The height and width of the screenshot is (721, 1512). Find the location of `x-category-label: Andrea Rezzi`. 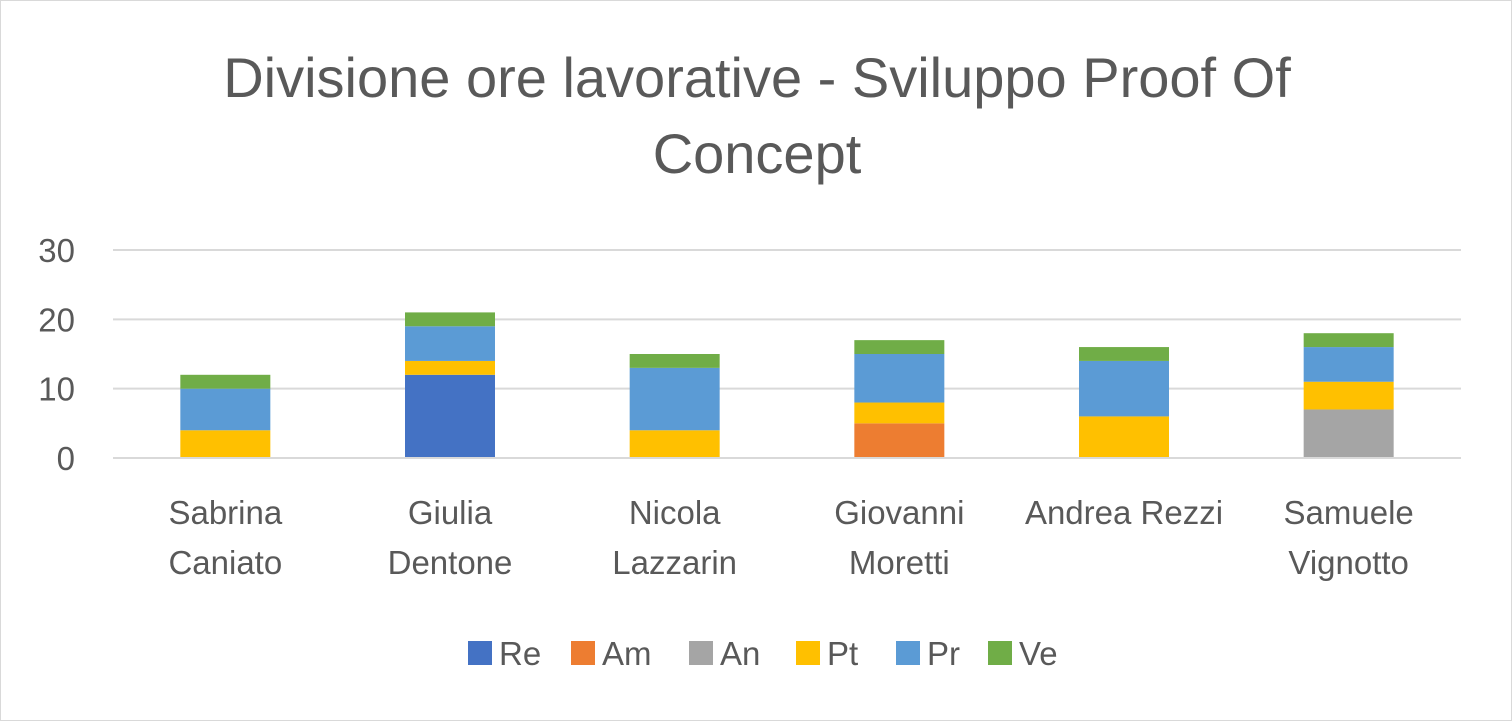

x-category-label: Andrea Rezzi is located at coordinates (1124, 512).